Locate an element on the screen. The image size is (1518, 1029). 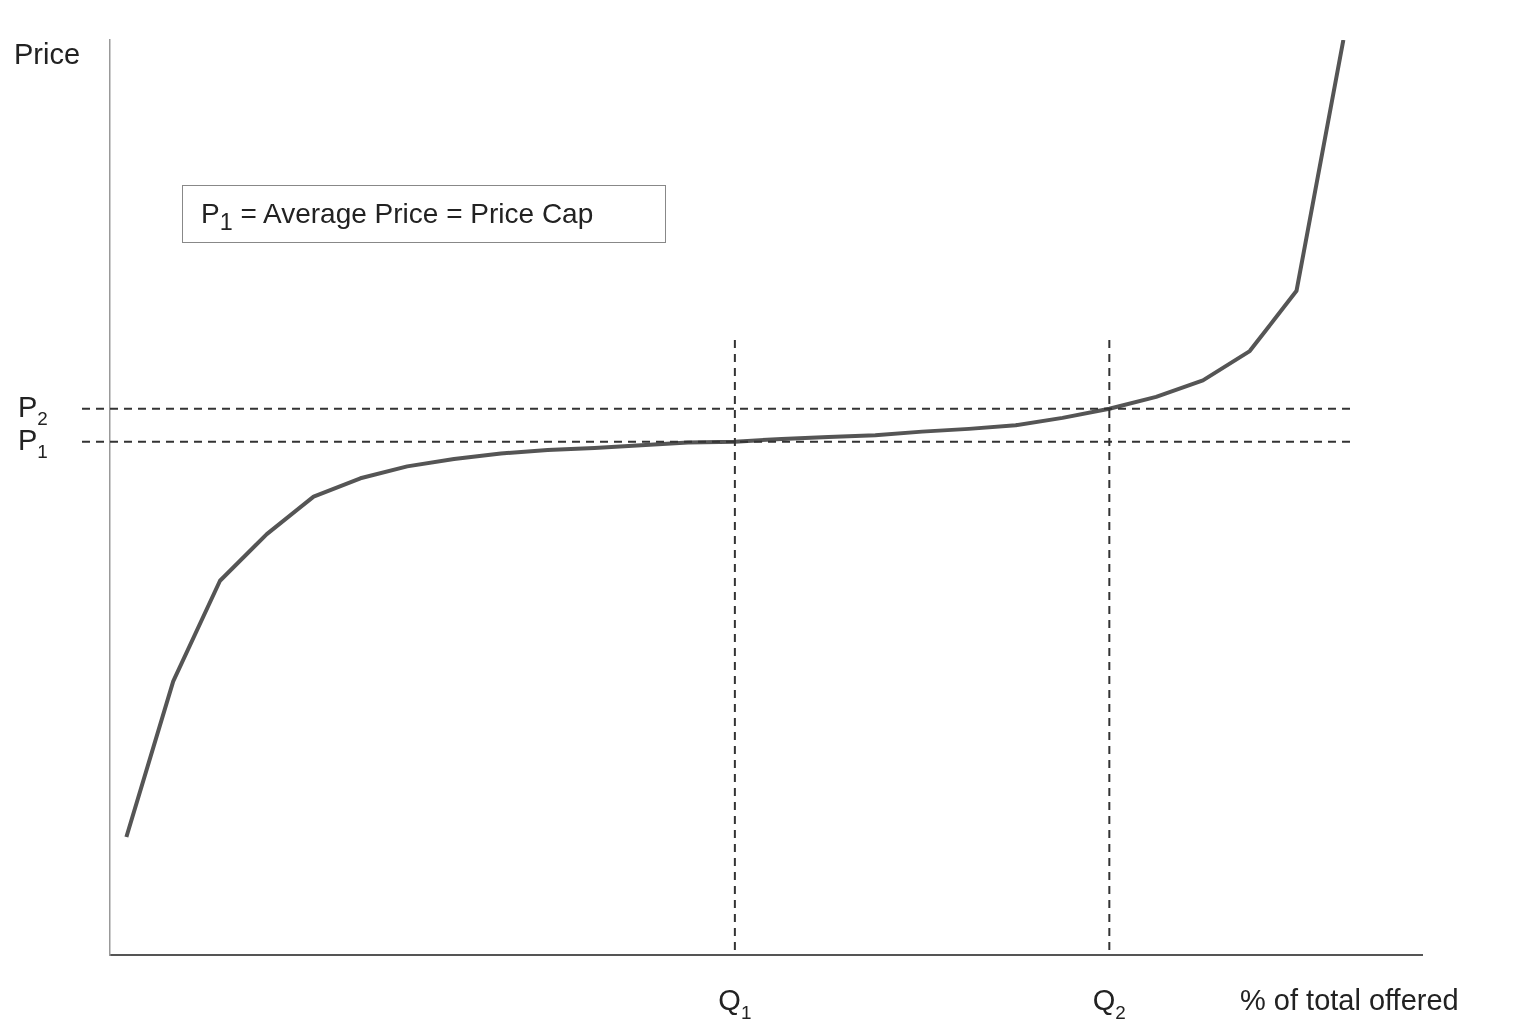
y-axis-title: Price is located at coordinates (47, 54).